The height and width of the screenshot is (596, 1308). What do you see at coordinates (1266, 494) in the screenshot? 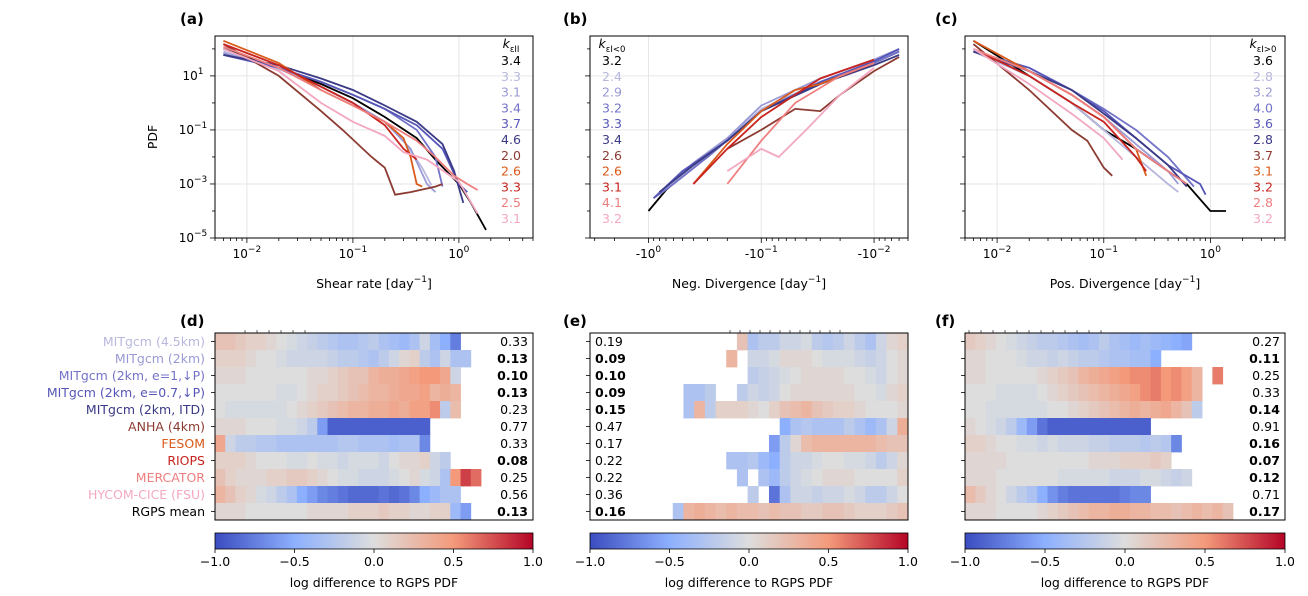
I see `row-score: 0.71` at bounding box center [1266, 494].